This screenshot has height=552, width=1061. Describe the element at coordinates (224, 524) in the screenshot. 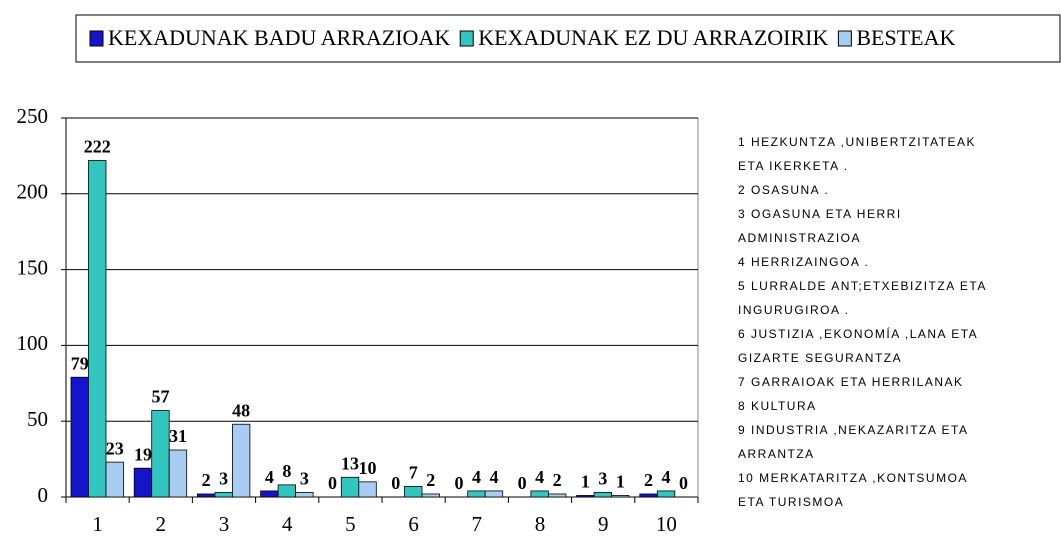

I see `x-tick-label: 3` at that location.